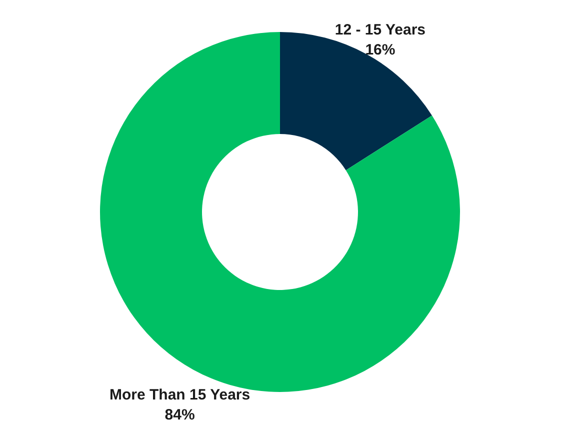  I want to click on slice-label: More Than 15 Years, so click(179, 395).